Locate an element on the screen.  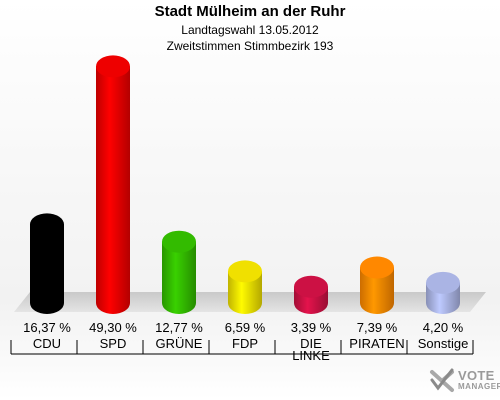
value-label-fdp: 6,59 % is located at coordinates (245, 327).